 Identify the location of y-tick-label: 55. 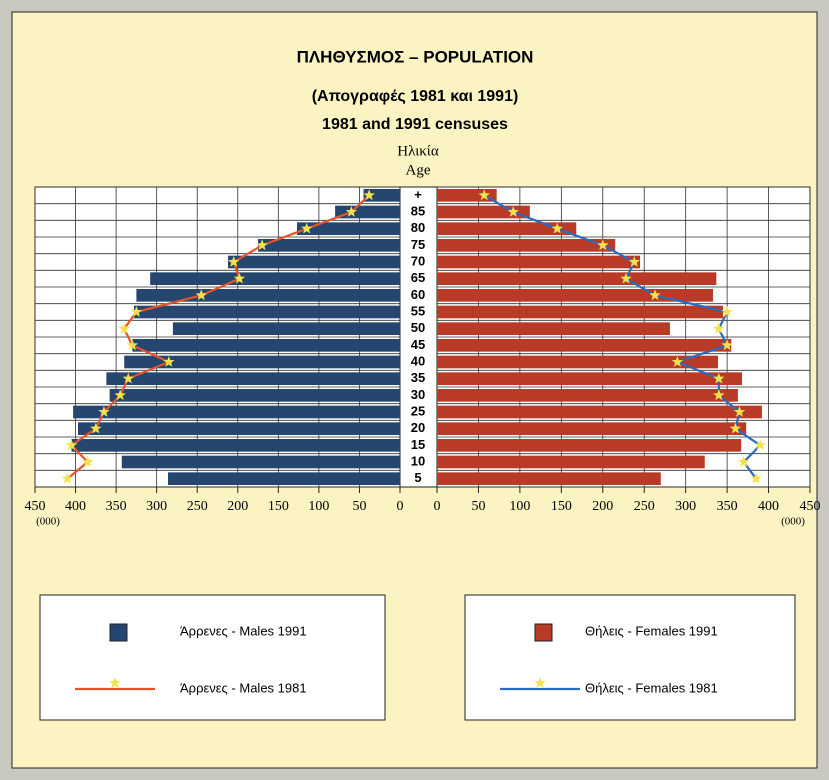
(418, 310).